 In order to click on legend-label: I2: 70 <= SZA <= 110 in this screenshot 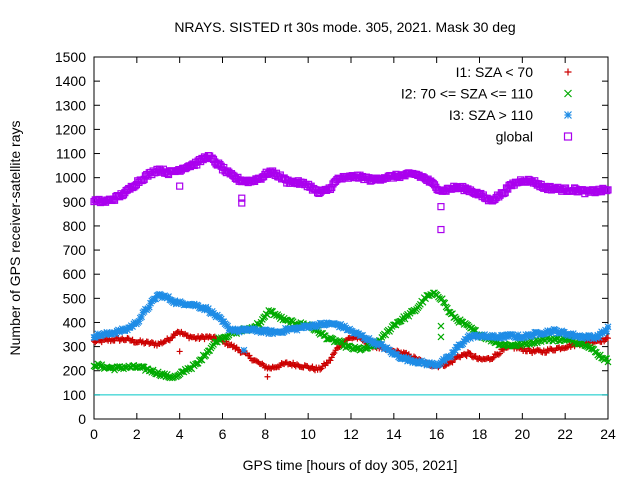, I will do `click(467, 94)`.